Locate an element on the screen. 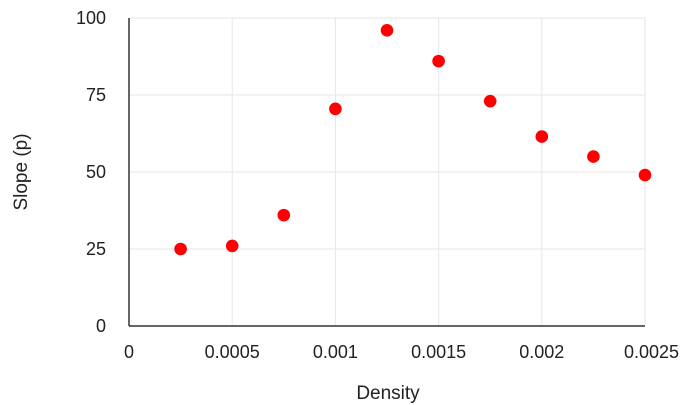 This screenshot has height=405, width=681. x-axis-ticks: 0 0.0005 0.001 0.0015 0.002 0.0025 is located at coordinates (401, 352).